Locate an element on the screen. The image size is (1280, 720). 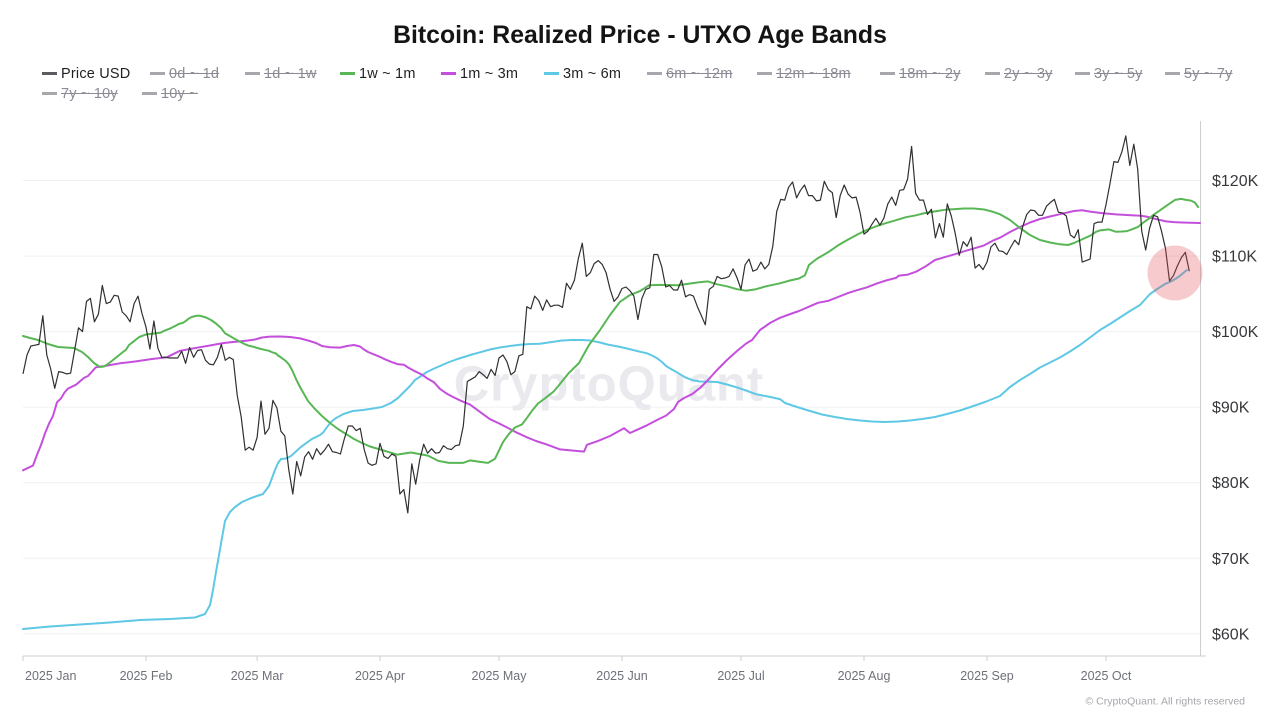
svg-text: 2025 May is located at coordinates (500, 676).